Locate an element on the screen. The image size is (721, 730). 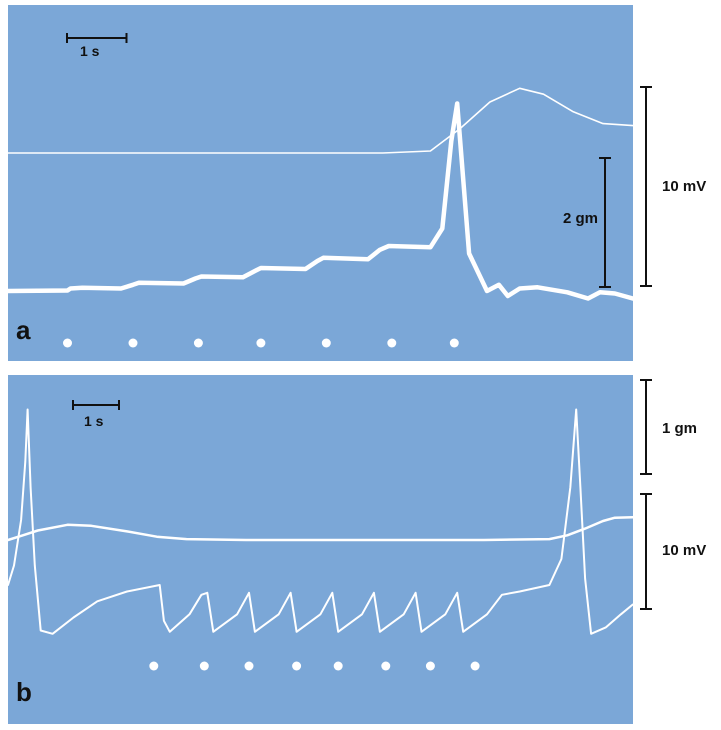
panel-b-tension-scale-label: 1 gm is located at coordinates (680, 428).